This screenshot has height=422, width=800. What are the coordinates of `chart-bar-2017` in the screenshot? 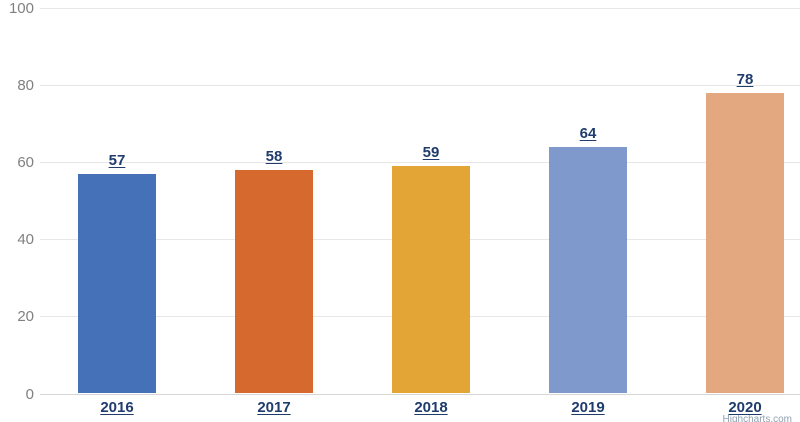 It's located at (274, 281).